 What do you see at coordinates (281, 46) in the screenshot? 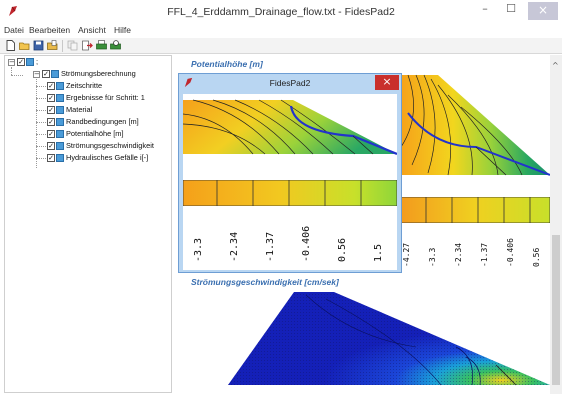
I see `toolbar` at bounding box center [281, 46].